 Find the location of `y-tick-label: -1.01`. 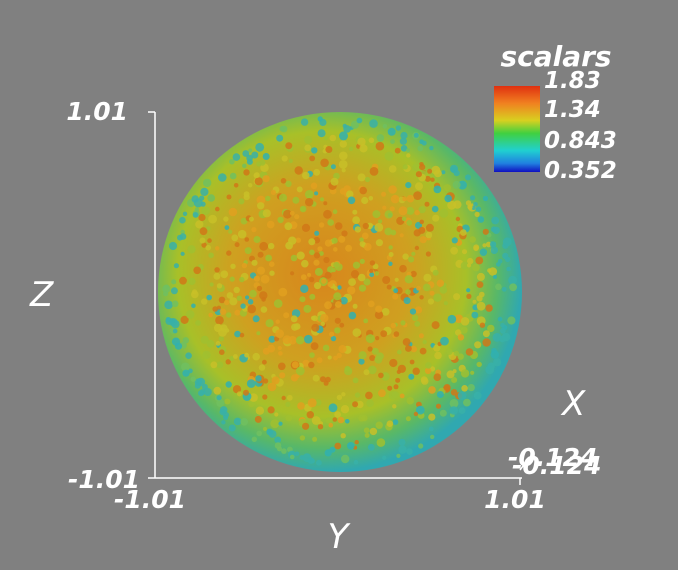

y-tick-label: -1.01 is located at coordinates (150, 499).